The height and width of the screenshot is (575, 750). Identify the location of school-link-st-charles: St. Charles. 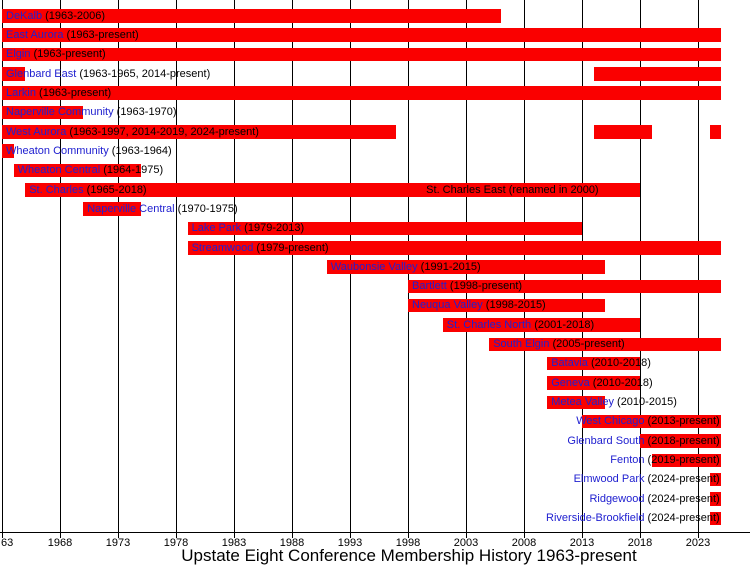
(56, 189).